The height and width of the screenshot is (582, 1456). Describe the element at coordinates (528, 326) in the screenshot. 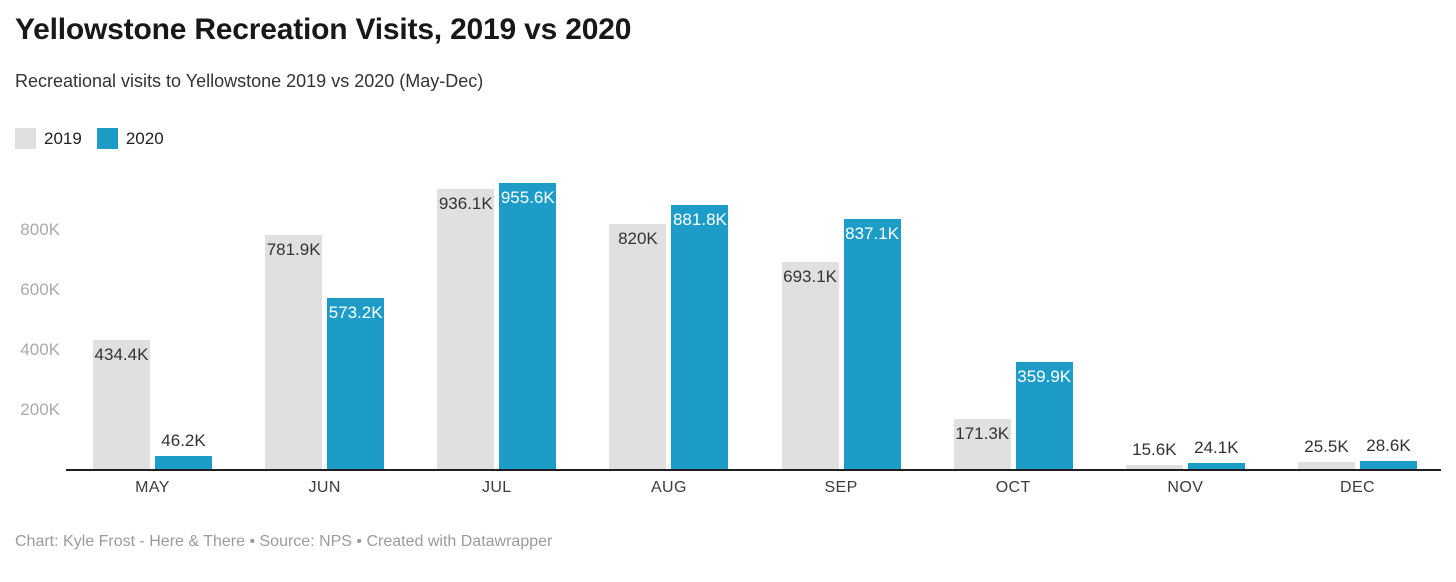

I see `bar-2020-jul: 955.6K` at that location.